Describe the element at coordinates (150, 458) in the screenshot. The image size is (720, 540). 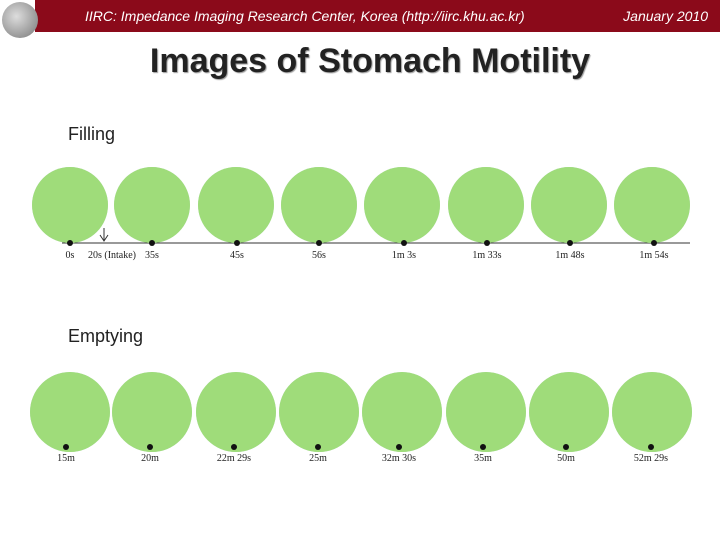
I see `time-label: 20m` at that location.